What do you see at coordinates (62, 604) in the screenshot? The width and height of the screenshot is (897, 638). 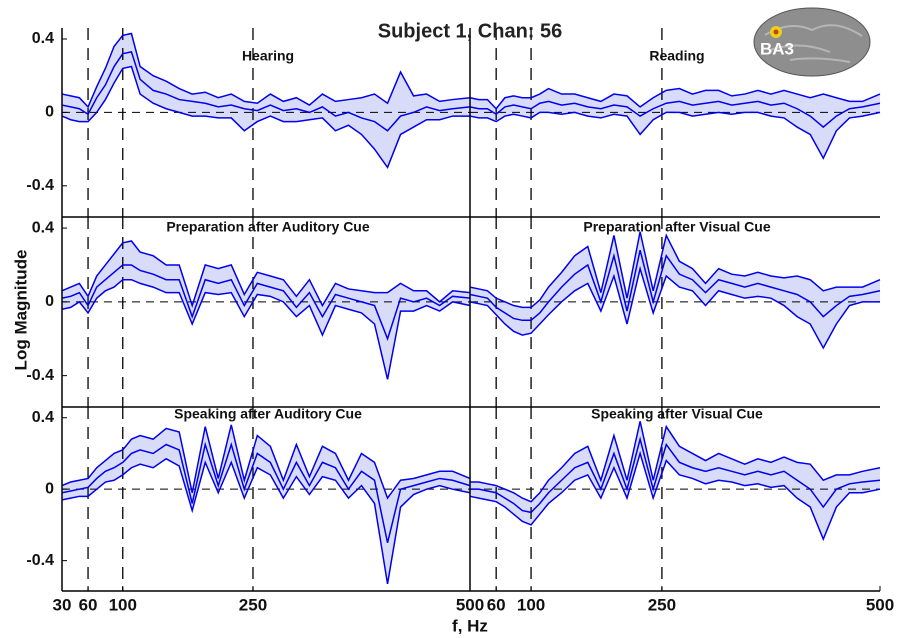 I see `x-tick-label: 30` at bounding box center [62, 604].